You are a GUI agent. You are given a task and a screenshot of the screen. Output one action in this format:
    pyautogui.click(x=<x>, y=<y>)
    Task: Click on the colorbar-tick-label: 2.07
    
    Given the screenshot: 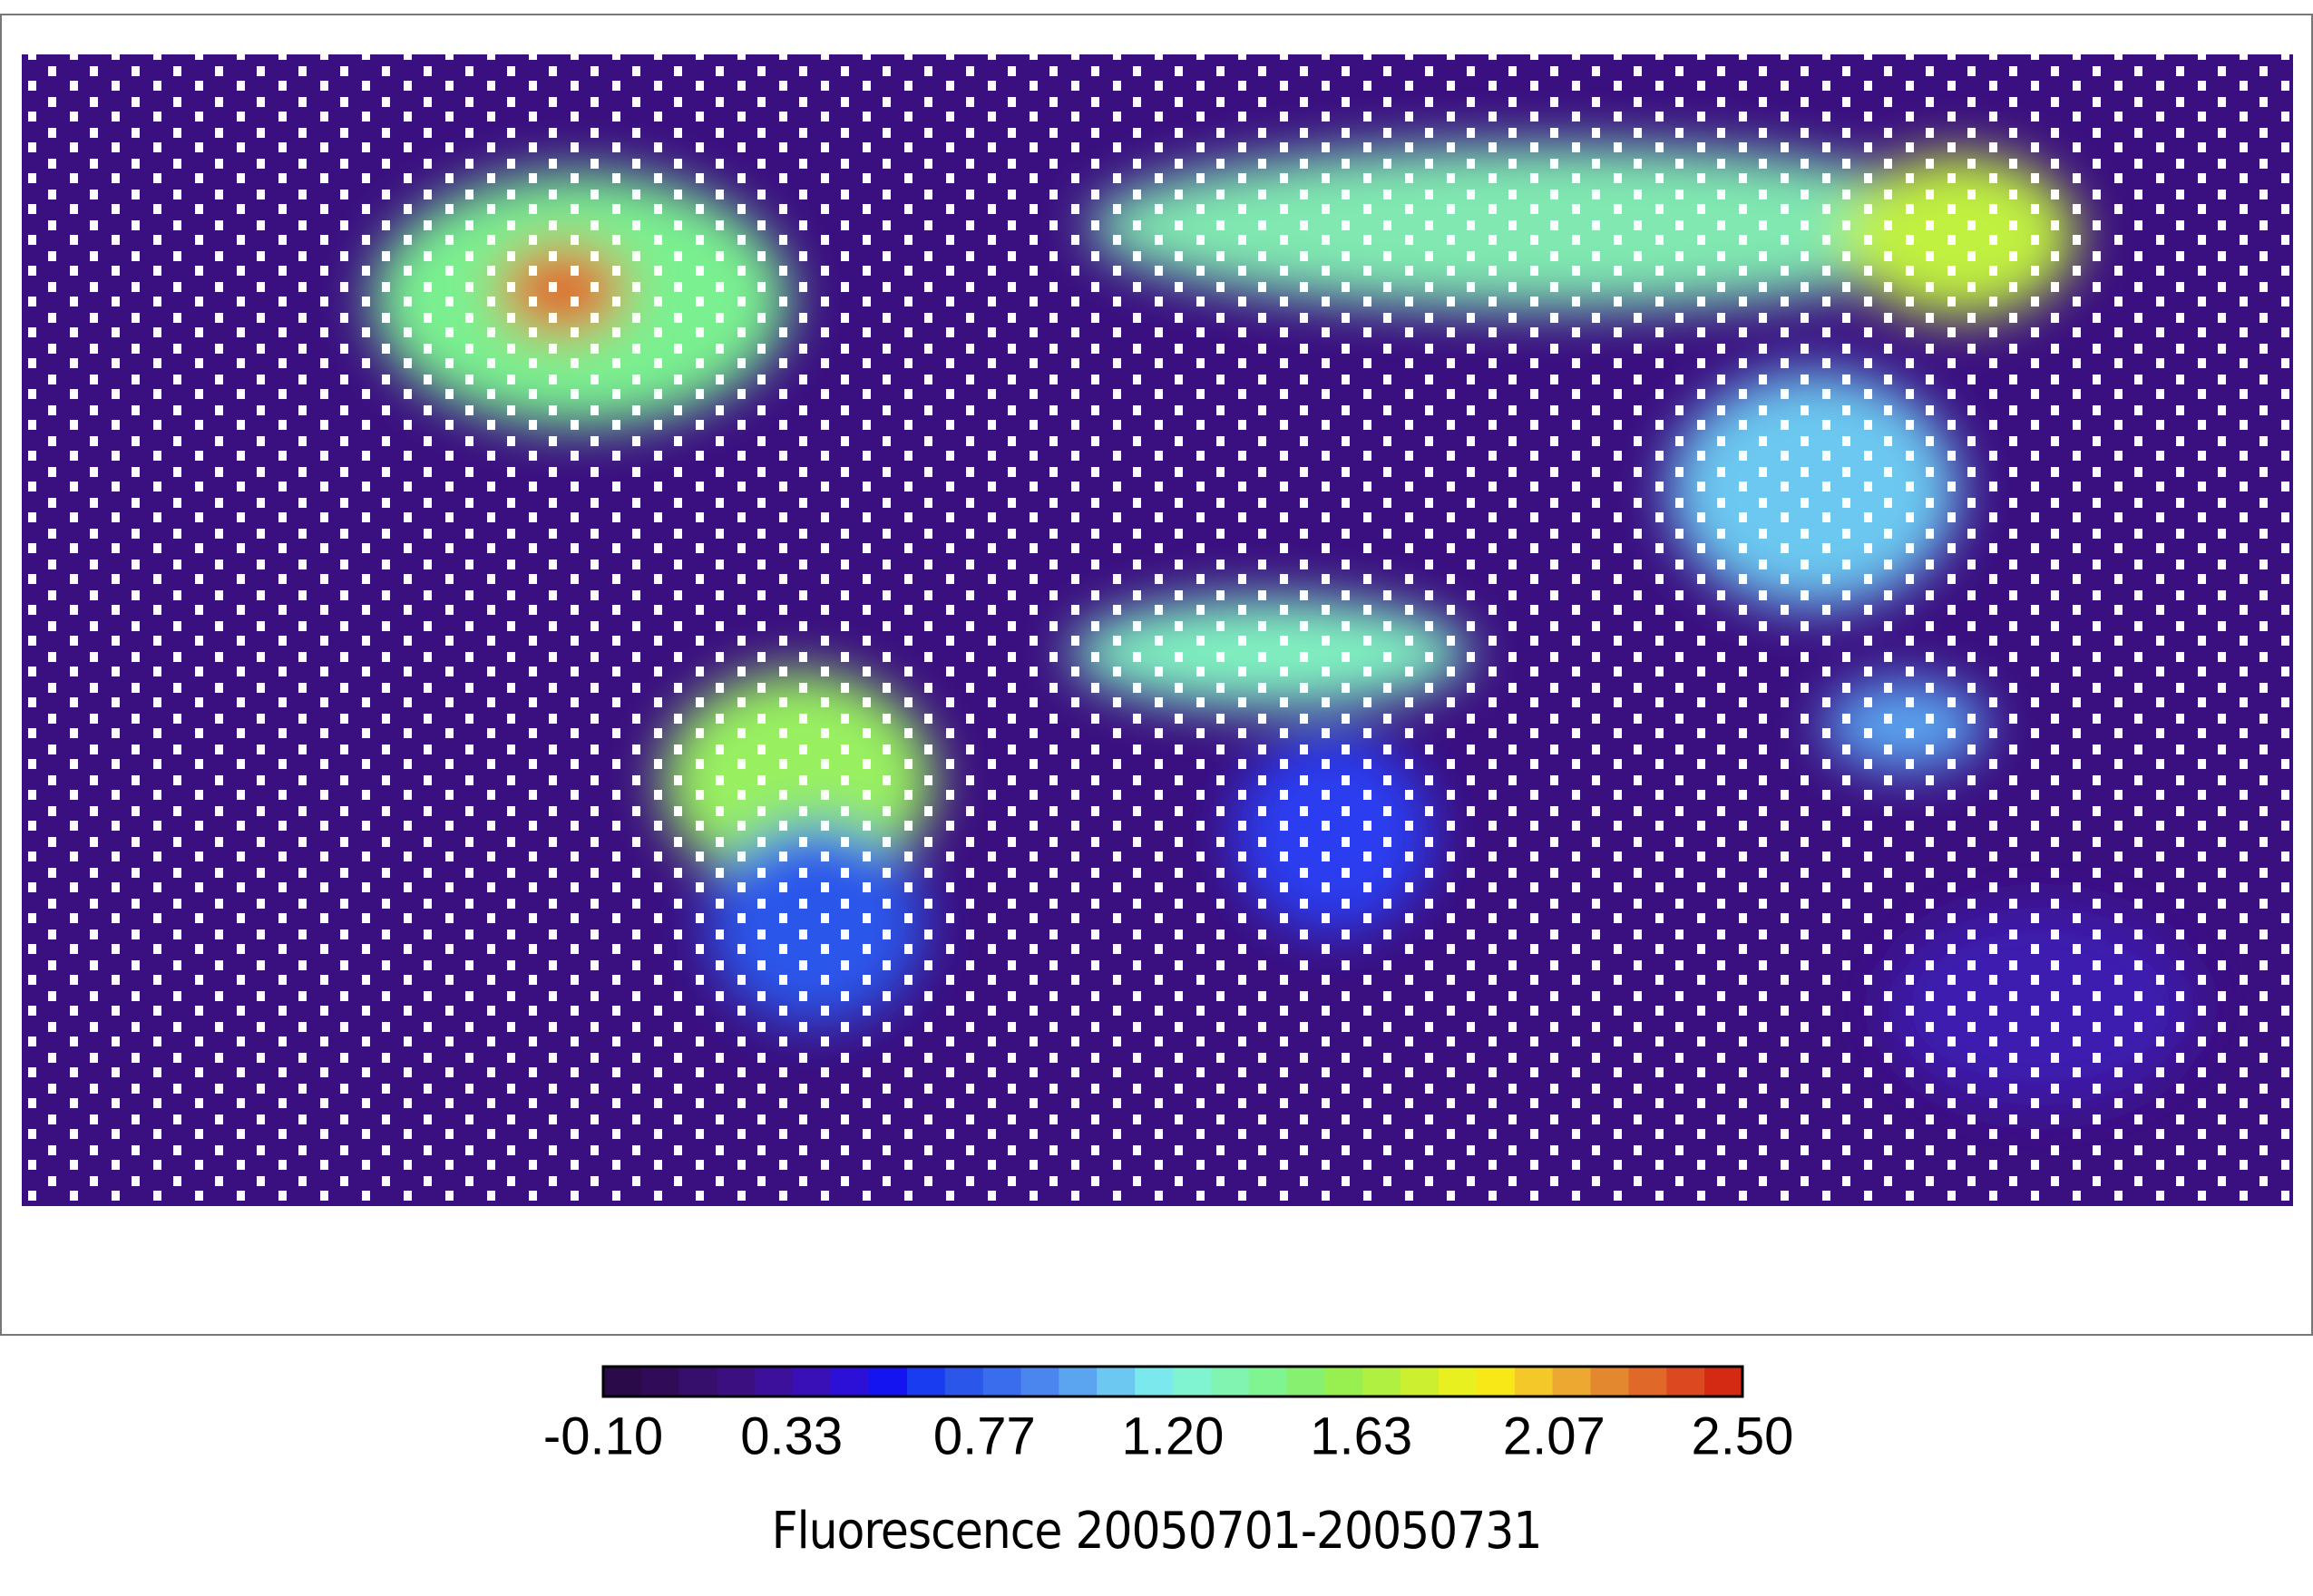 What is the action you would take?
    pyautogui.click(x=1554, y=1435)
    